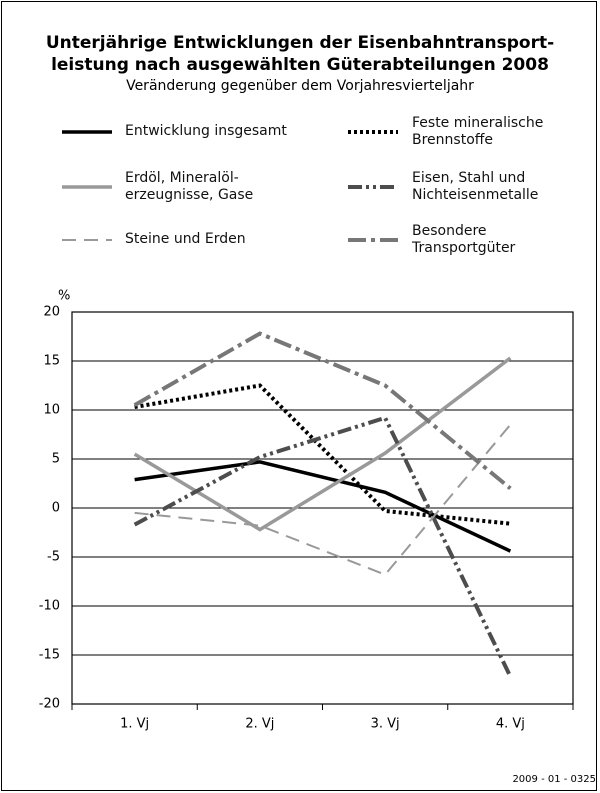 The height and width of the screenshot is (793, 600). Describe the element at coordinates (49, 606) in the screenshot. I see `y-tick-label: -10` at that location.